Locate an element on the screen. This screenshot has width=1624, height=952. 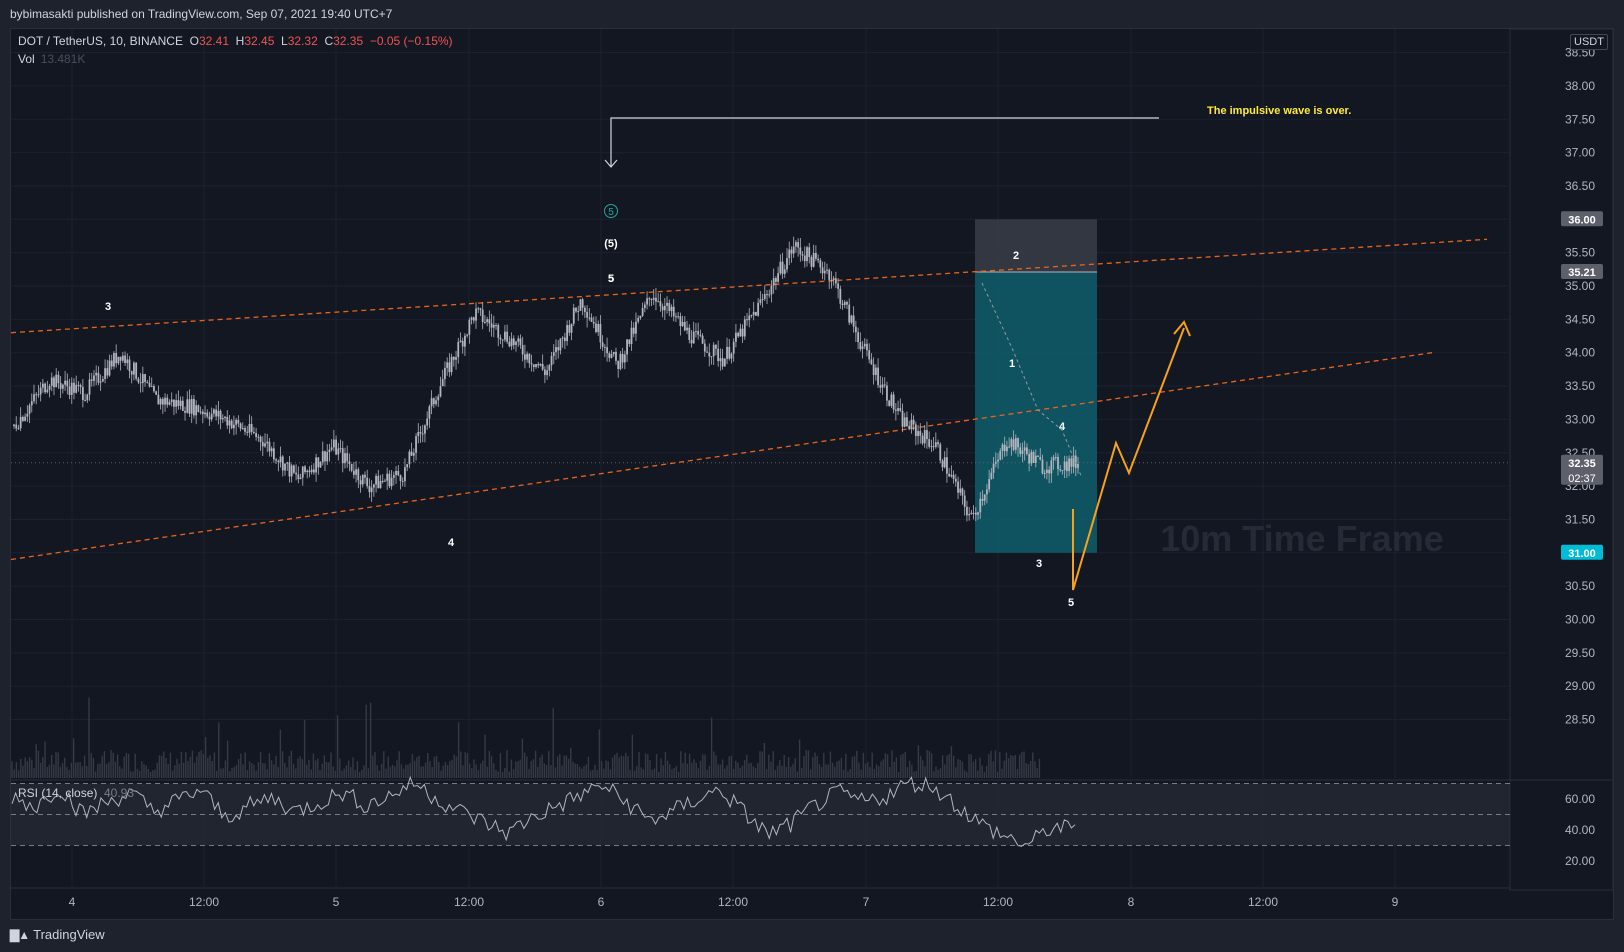
x-tick-label: 4 is located at coordinates (72, 902).